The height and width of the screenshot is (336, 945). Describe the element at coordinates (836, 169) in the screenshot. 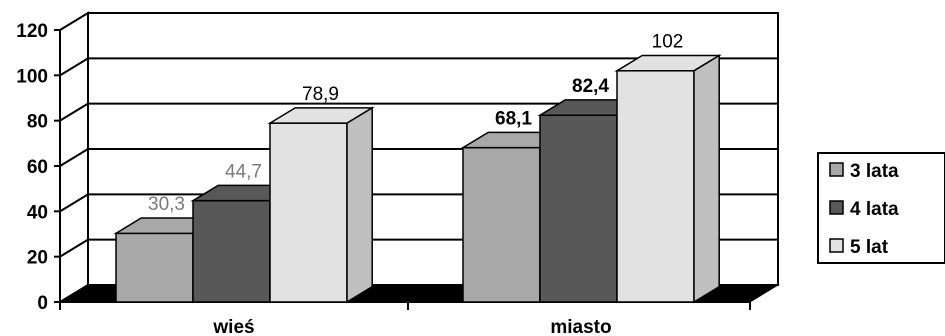

I see `legend-swatch-3-lata` at that location.